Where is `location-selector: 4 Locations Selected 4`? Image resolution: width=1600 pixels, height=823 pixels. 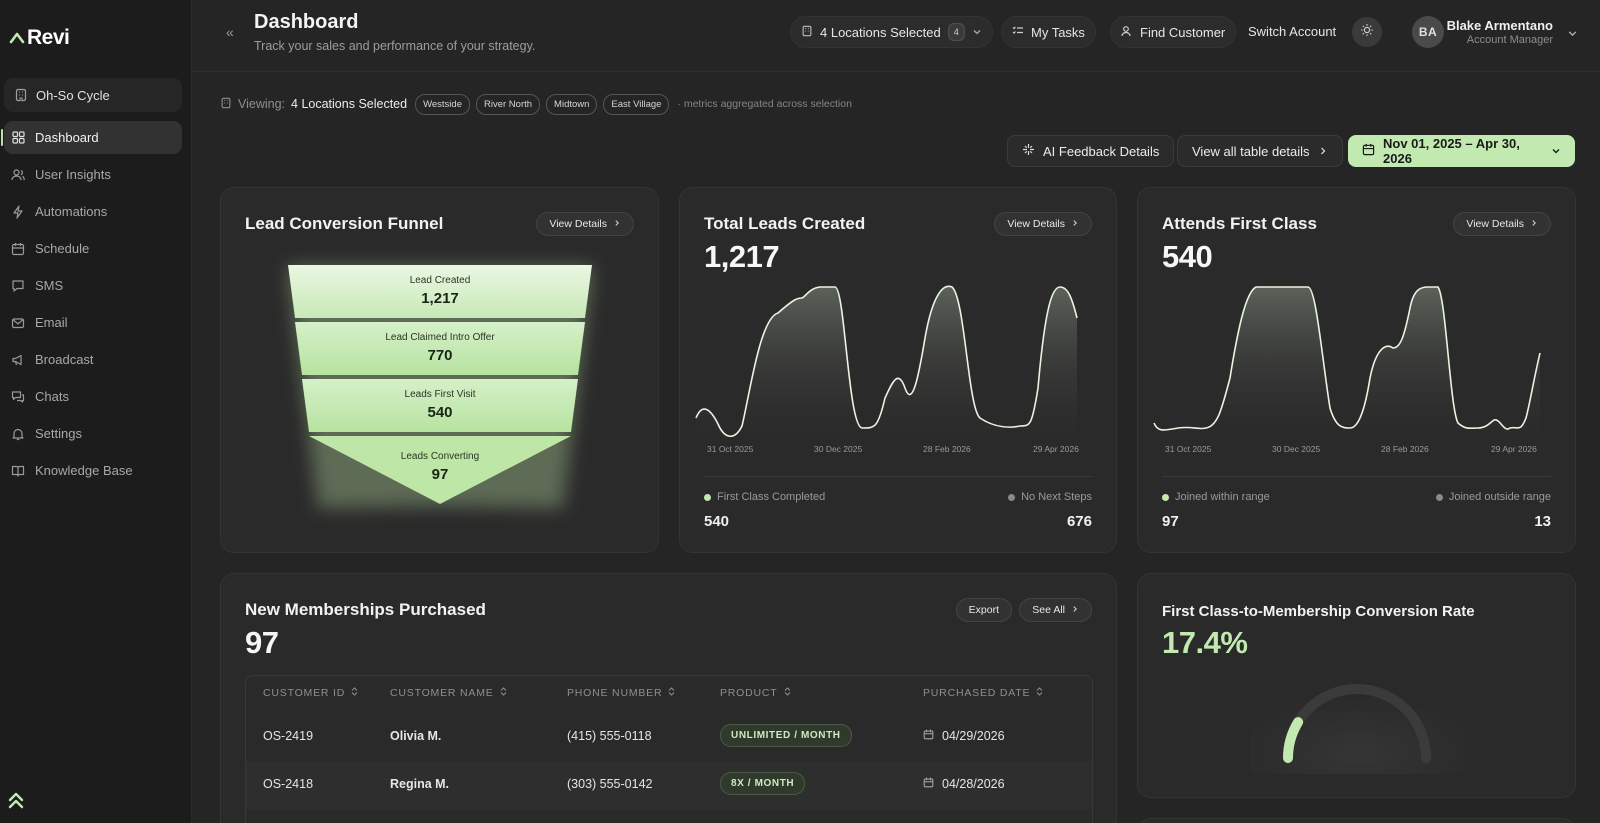 location-selector: 4 Locations Selected 4 is located at coordinates (891, 32).